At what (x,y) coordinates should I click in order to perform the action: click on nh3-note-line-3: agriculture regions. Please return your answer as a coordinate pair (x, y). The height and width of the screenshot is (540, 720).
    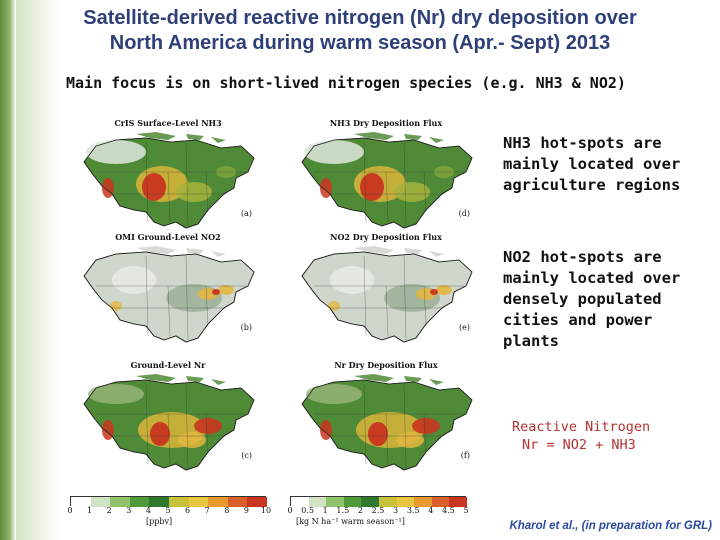
    Looking at the image, I should click on (592, 185).